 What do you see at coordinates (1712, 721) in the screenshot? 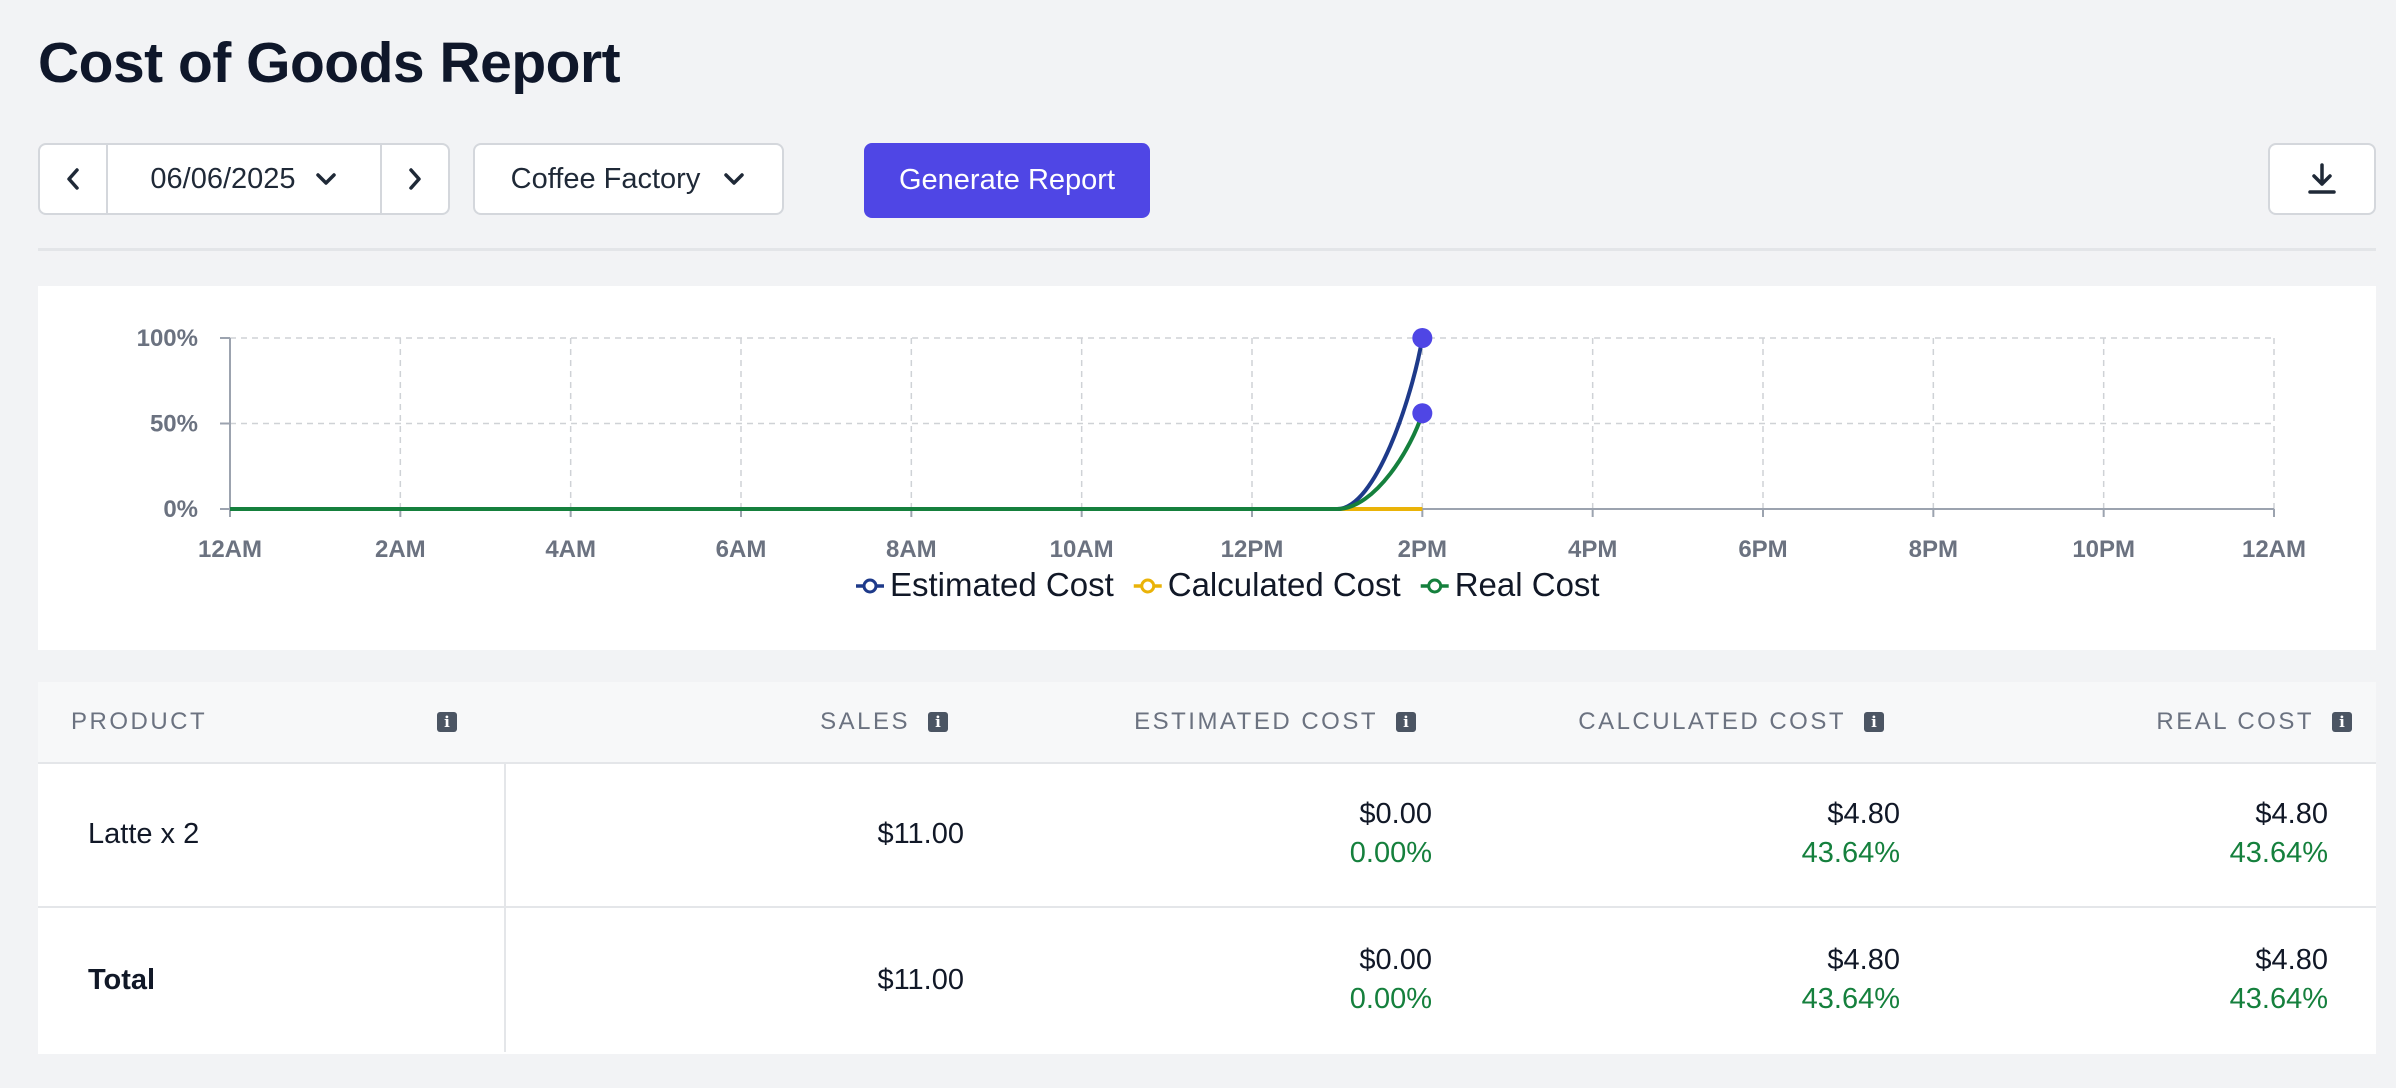
I see `header-calculated-label: CALCULATED COST` at bounding box center [1712, 721].